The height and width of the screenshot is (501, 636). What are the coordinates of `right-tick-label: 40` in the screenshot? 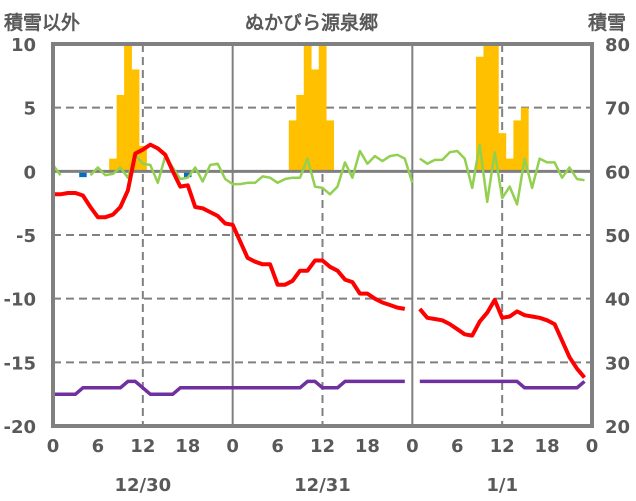 It's located at (617, 300).